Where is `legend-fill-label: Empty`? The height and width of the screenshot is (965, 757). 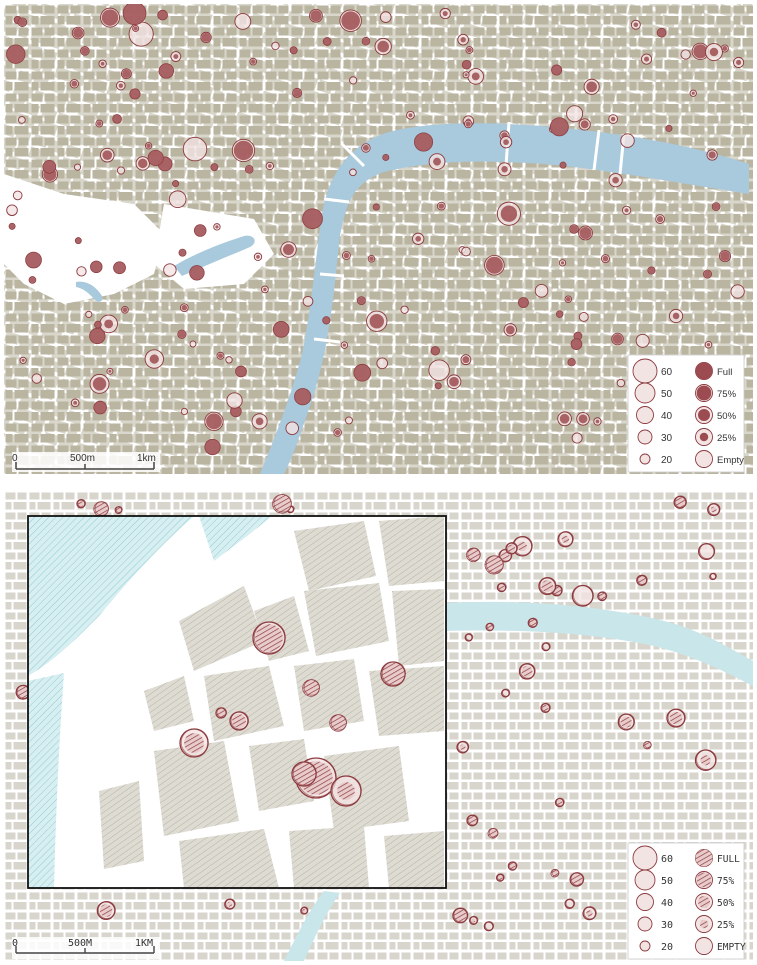 legend-fill-label: Empty is located at coordinates (730, 460).